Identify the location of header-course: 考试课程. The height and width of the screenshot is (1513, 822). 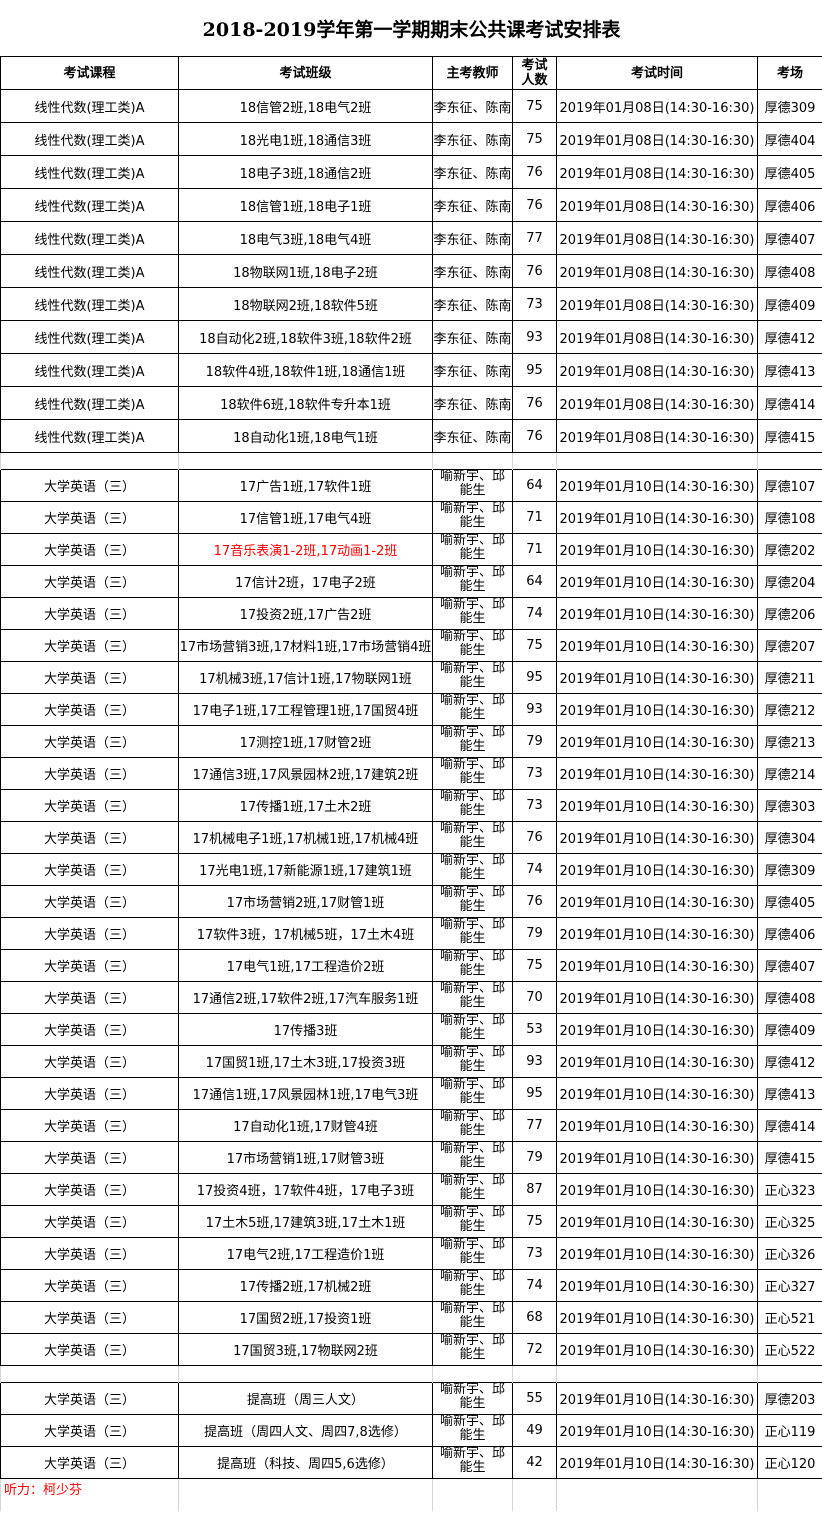
(89, 73).